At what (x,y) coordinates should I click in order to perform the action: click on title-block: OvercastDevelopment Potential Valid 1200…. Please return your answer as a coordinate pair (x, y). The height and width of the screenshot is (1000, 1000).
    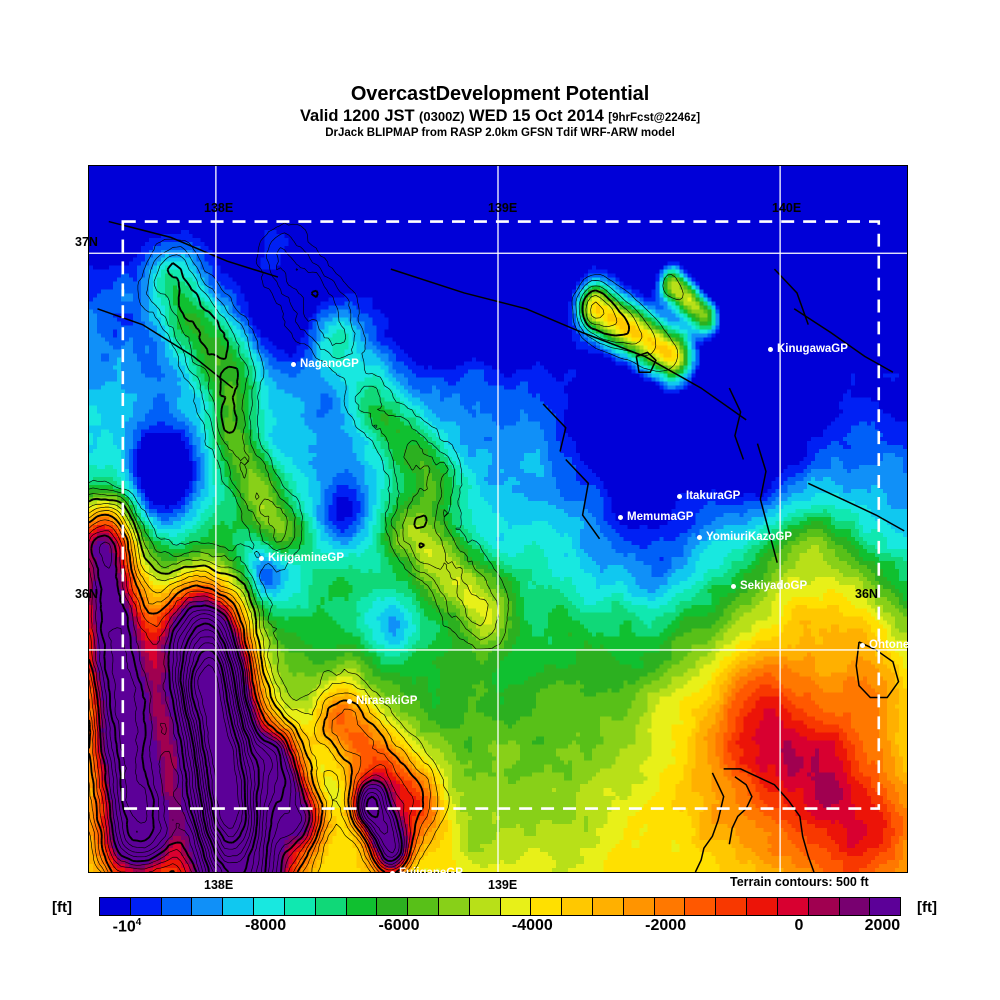
    Looking at the image, I should click on (500, 112).